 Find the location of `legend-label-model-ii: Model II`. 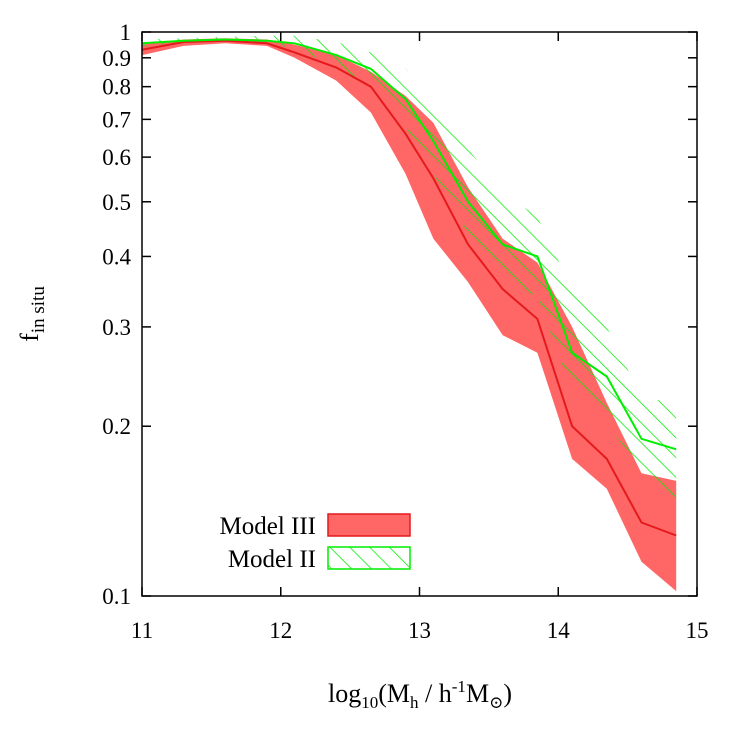

legend-label-model-ii: Model II is located at coordinates (272, 559).